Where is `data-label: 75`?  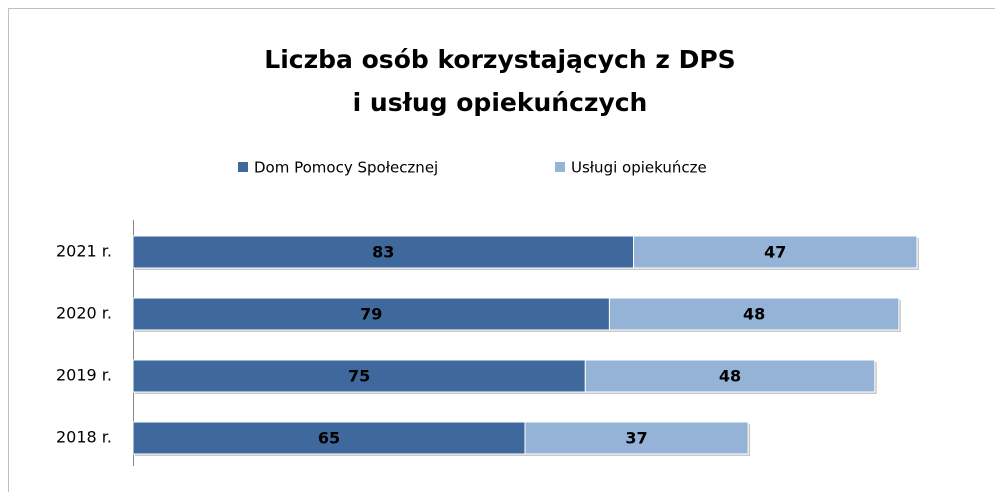 data-label: 75 is located at coordinates (359, 376).